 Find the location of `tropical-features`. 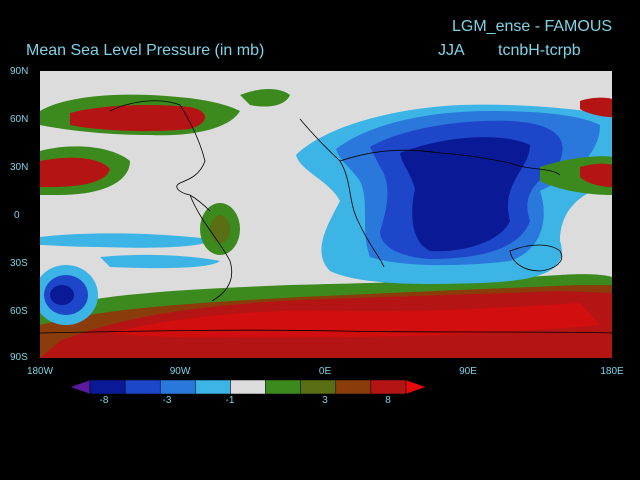

tropical-features is located at coordinates (140, 236).